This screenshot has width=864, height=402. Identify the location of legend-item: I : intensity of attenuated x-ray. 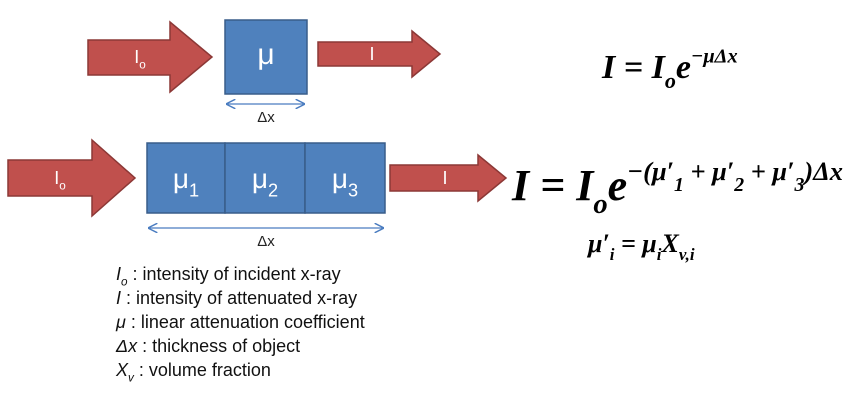
(236, 298).